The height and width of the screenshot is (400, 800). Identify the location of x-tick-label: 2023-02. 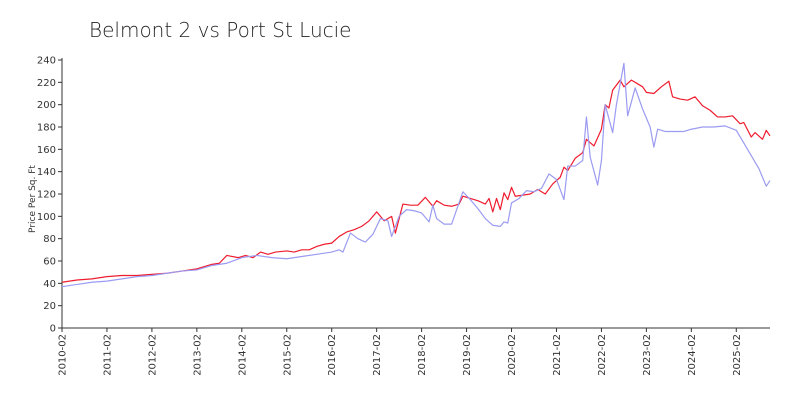
(647, 355).